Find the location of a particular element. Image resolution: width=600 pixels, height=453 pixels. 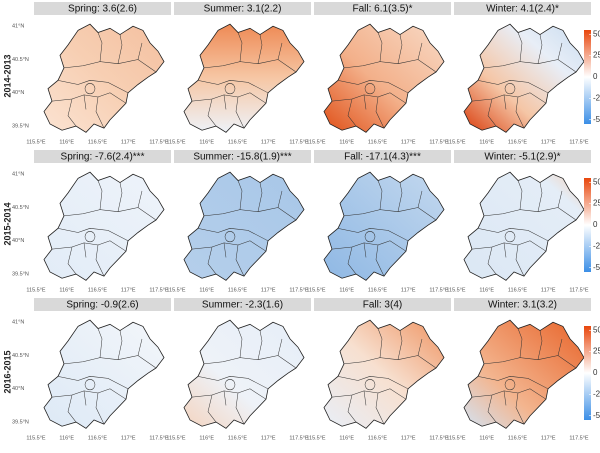

panel-title: Summer: 3.1(2.2) is located at coordinates (243, 9).